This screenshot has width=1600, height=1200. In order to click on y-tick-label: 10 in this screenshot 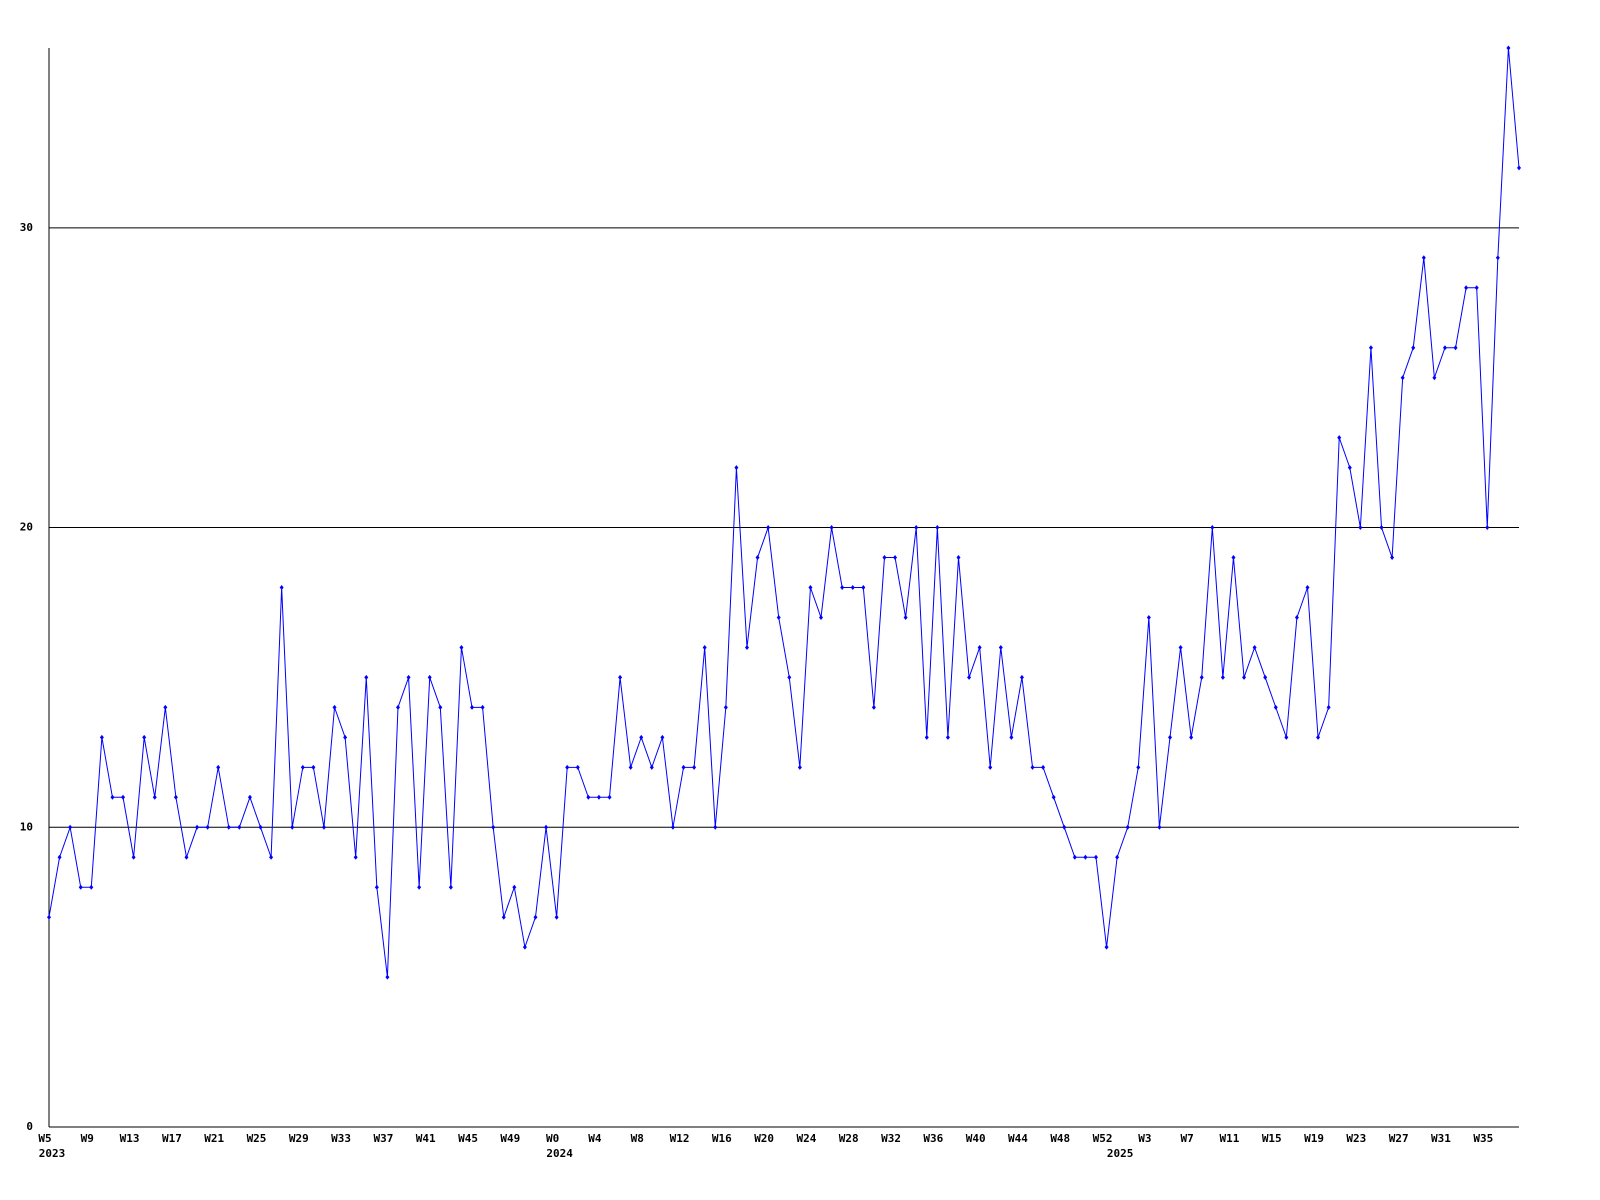, I will do `click(26, 826)`.